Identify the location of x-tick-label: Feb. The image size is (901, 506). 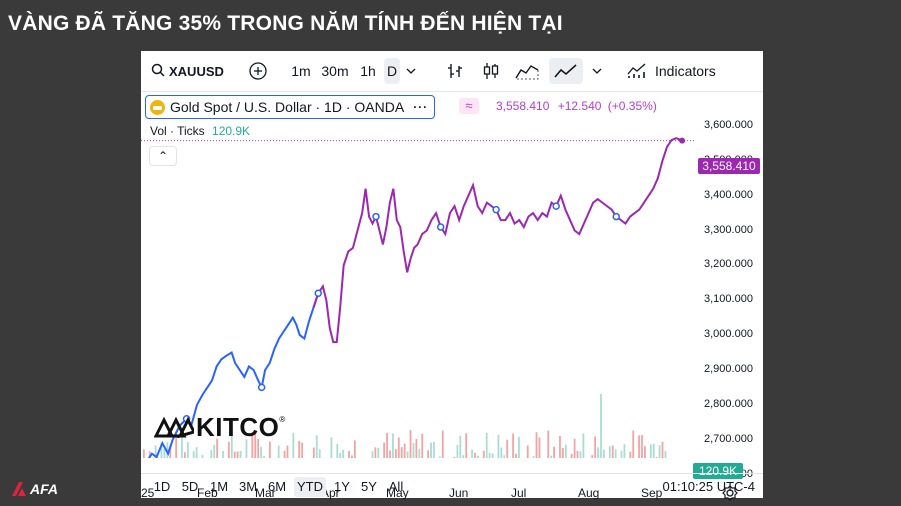
(207, 493).